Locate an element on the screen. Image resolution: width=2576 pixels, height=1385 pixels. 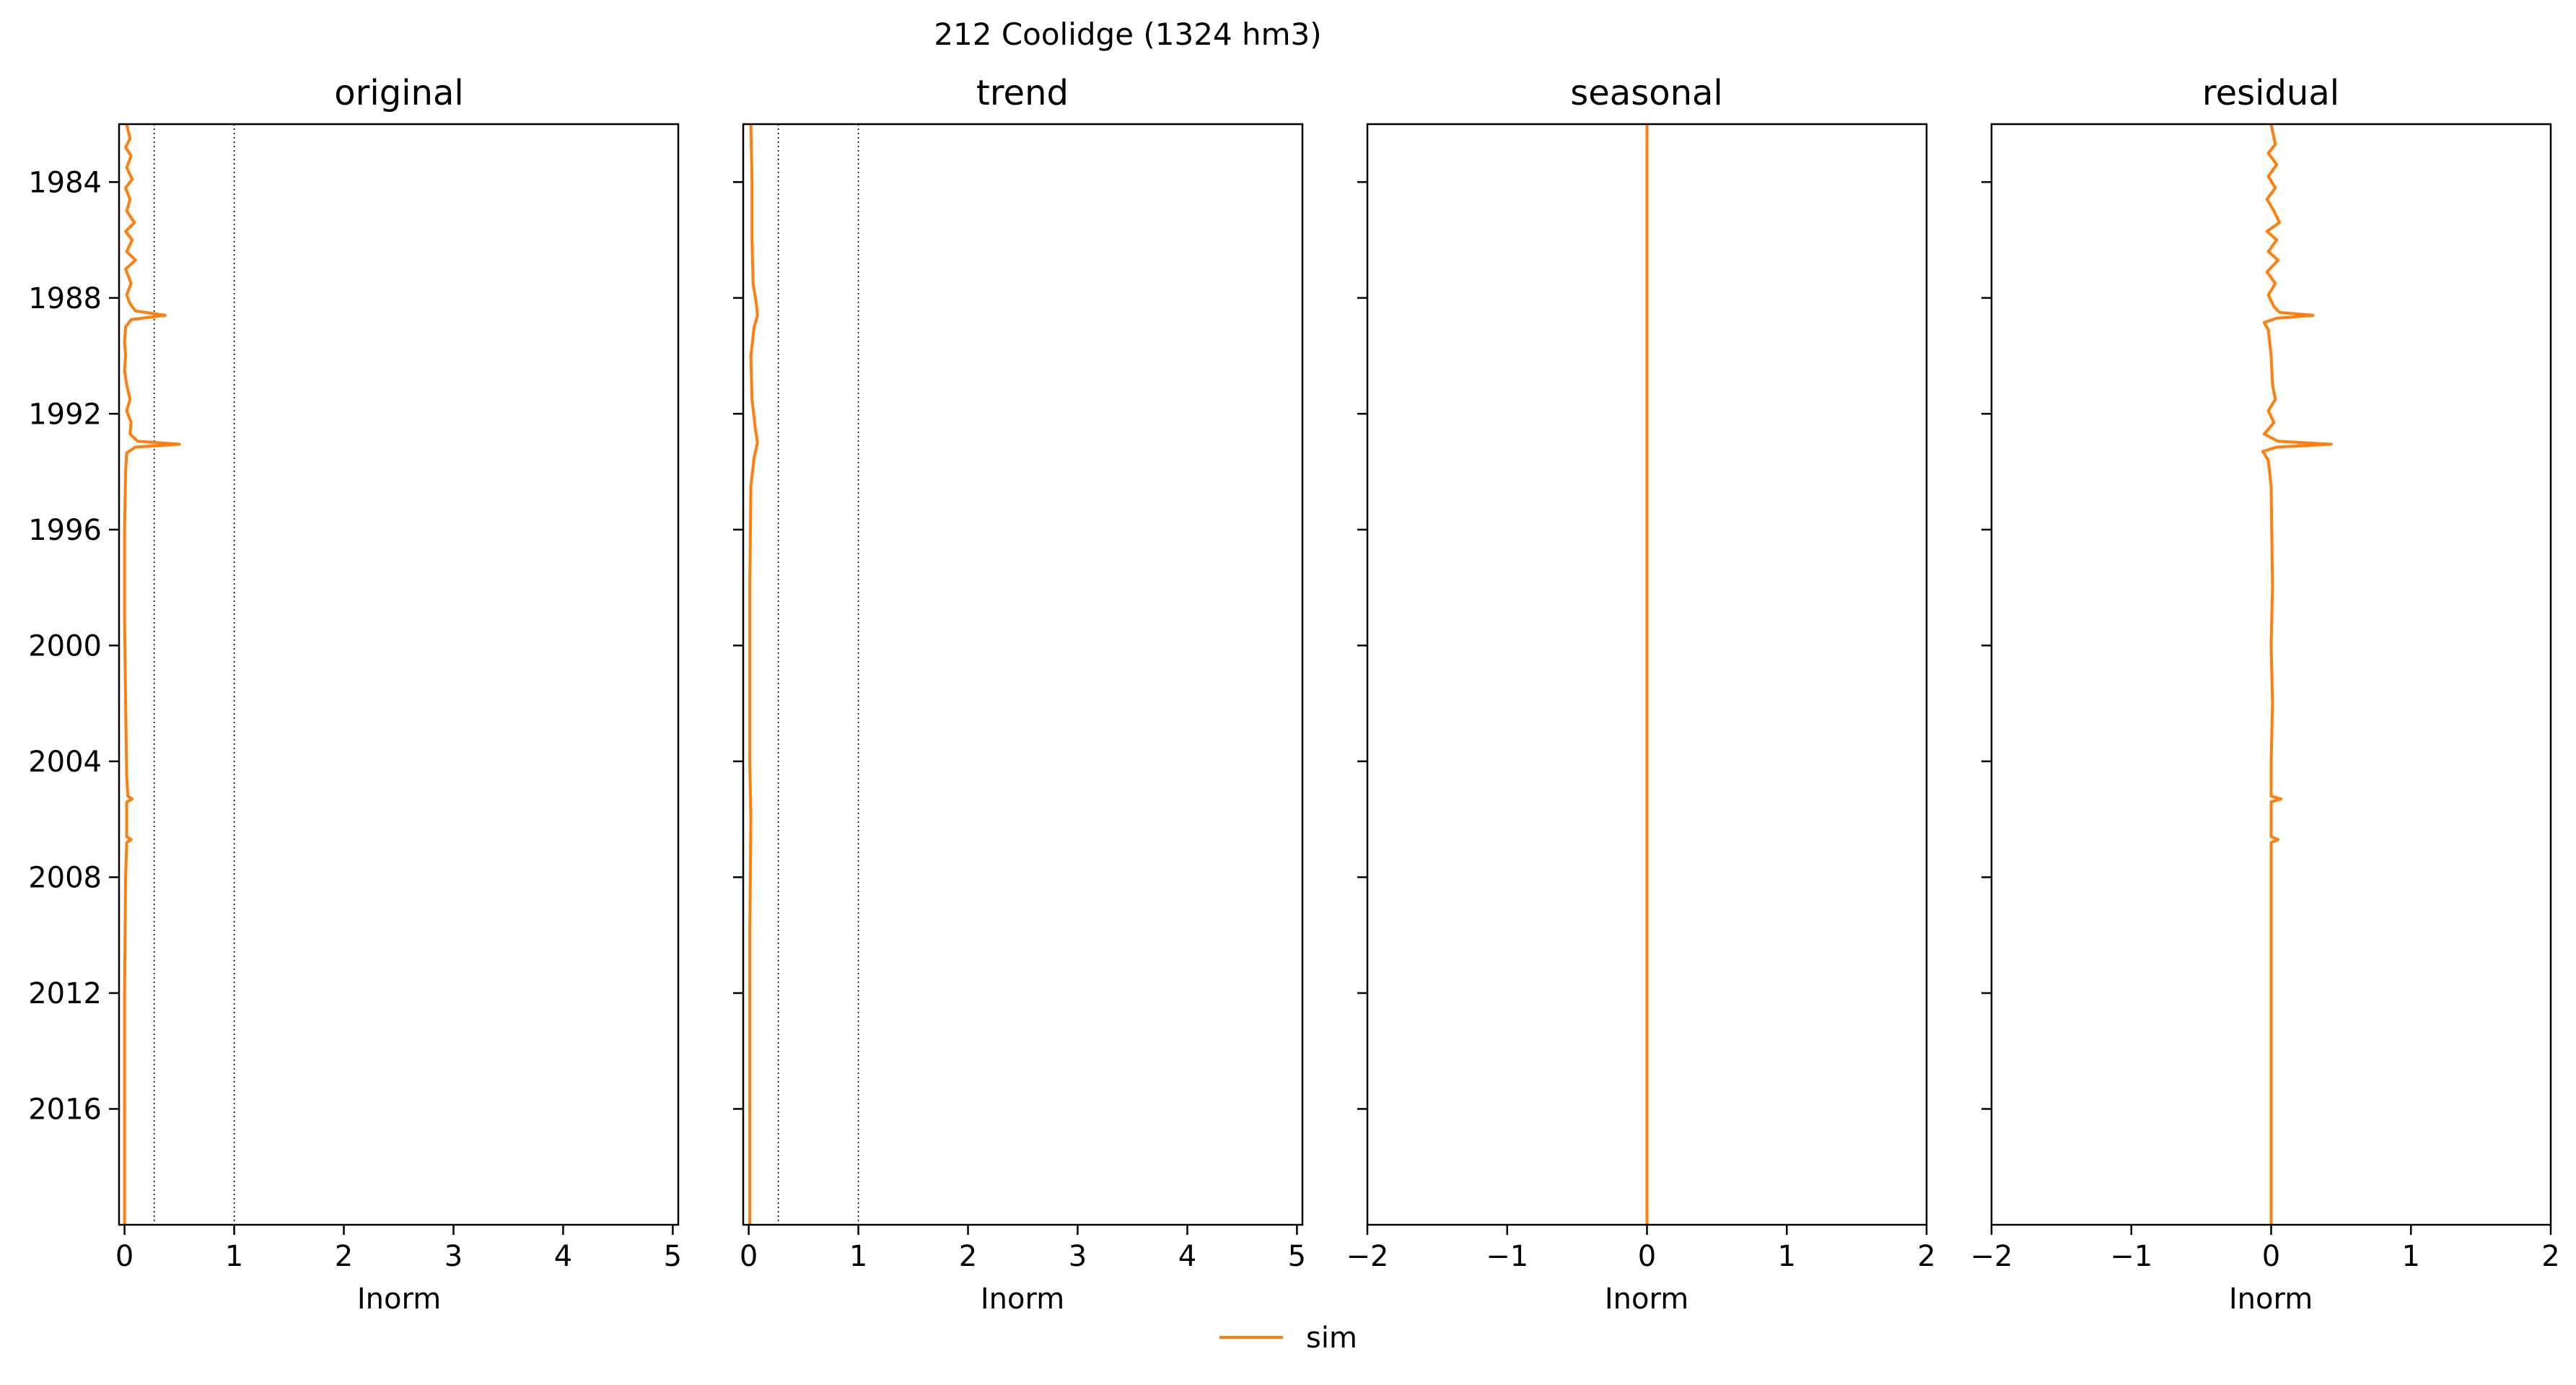
y-tick-label-original-1988: 1988 is located at coordinates (65, 298).